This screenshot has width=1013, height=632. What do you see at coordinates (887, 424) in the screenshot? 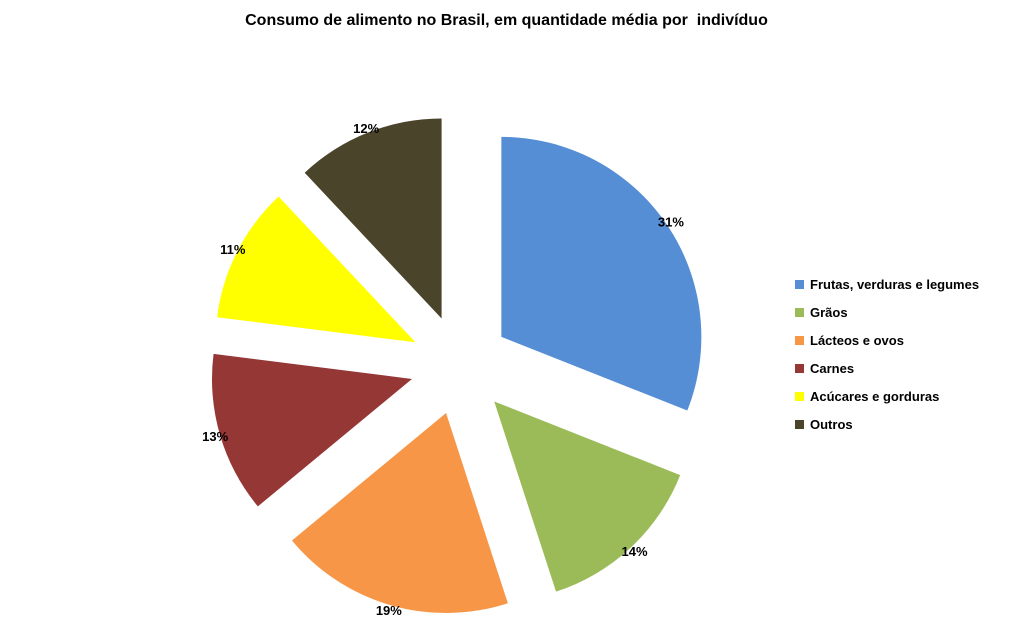
I see `legend-item-6: Outros` at bounding box center [887, 424].